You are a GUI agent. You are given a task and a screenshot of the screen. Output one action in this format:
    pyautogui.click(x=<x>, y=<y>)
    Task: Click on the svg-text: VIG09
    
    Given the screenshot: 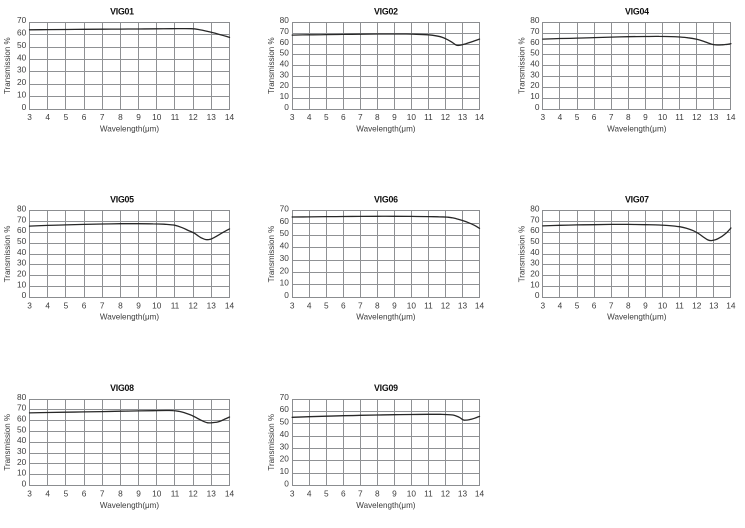 What is the action you would take?
    pyautogui.click(x=386, y=388)
    